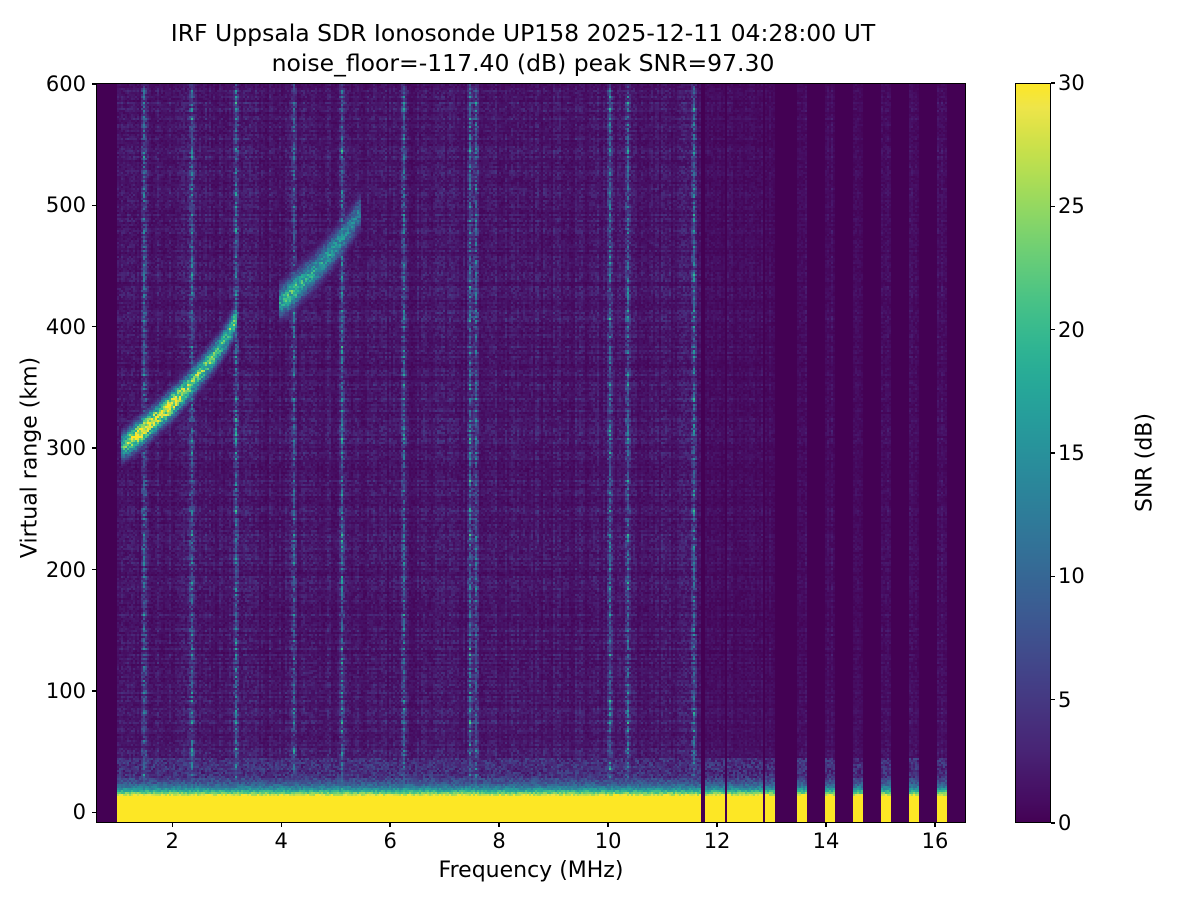 This screenshot has width=1200, height=900. Describe the element at coordinates (65, 569) in the screenshot. I see `y-tick-label: 200` at that location.